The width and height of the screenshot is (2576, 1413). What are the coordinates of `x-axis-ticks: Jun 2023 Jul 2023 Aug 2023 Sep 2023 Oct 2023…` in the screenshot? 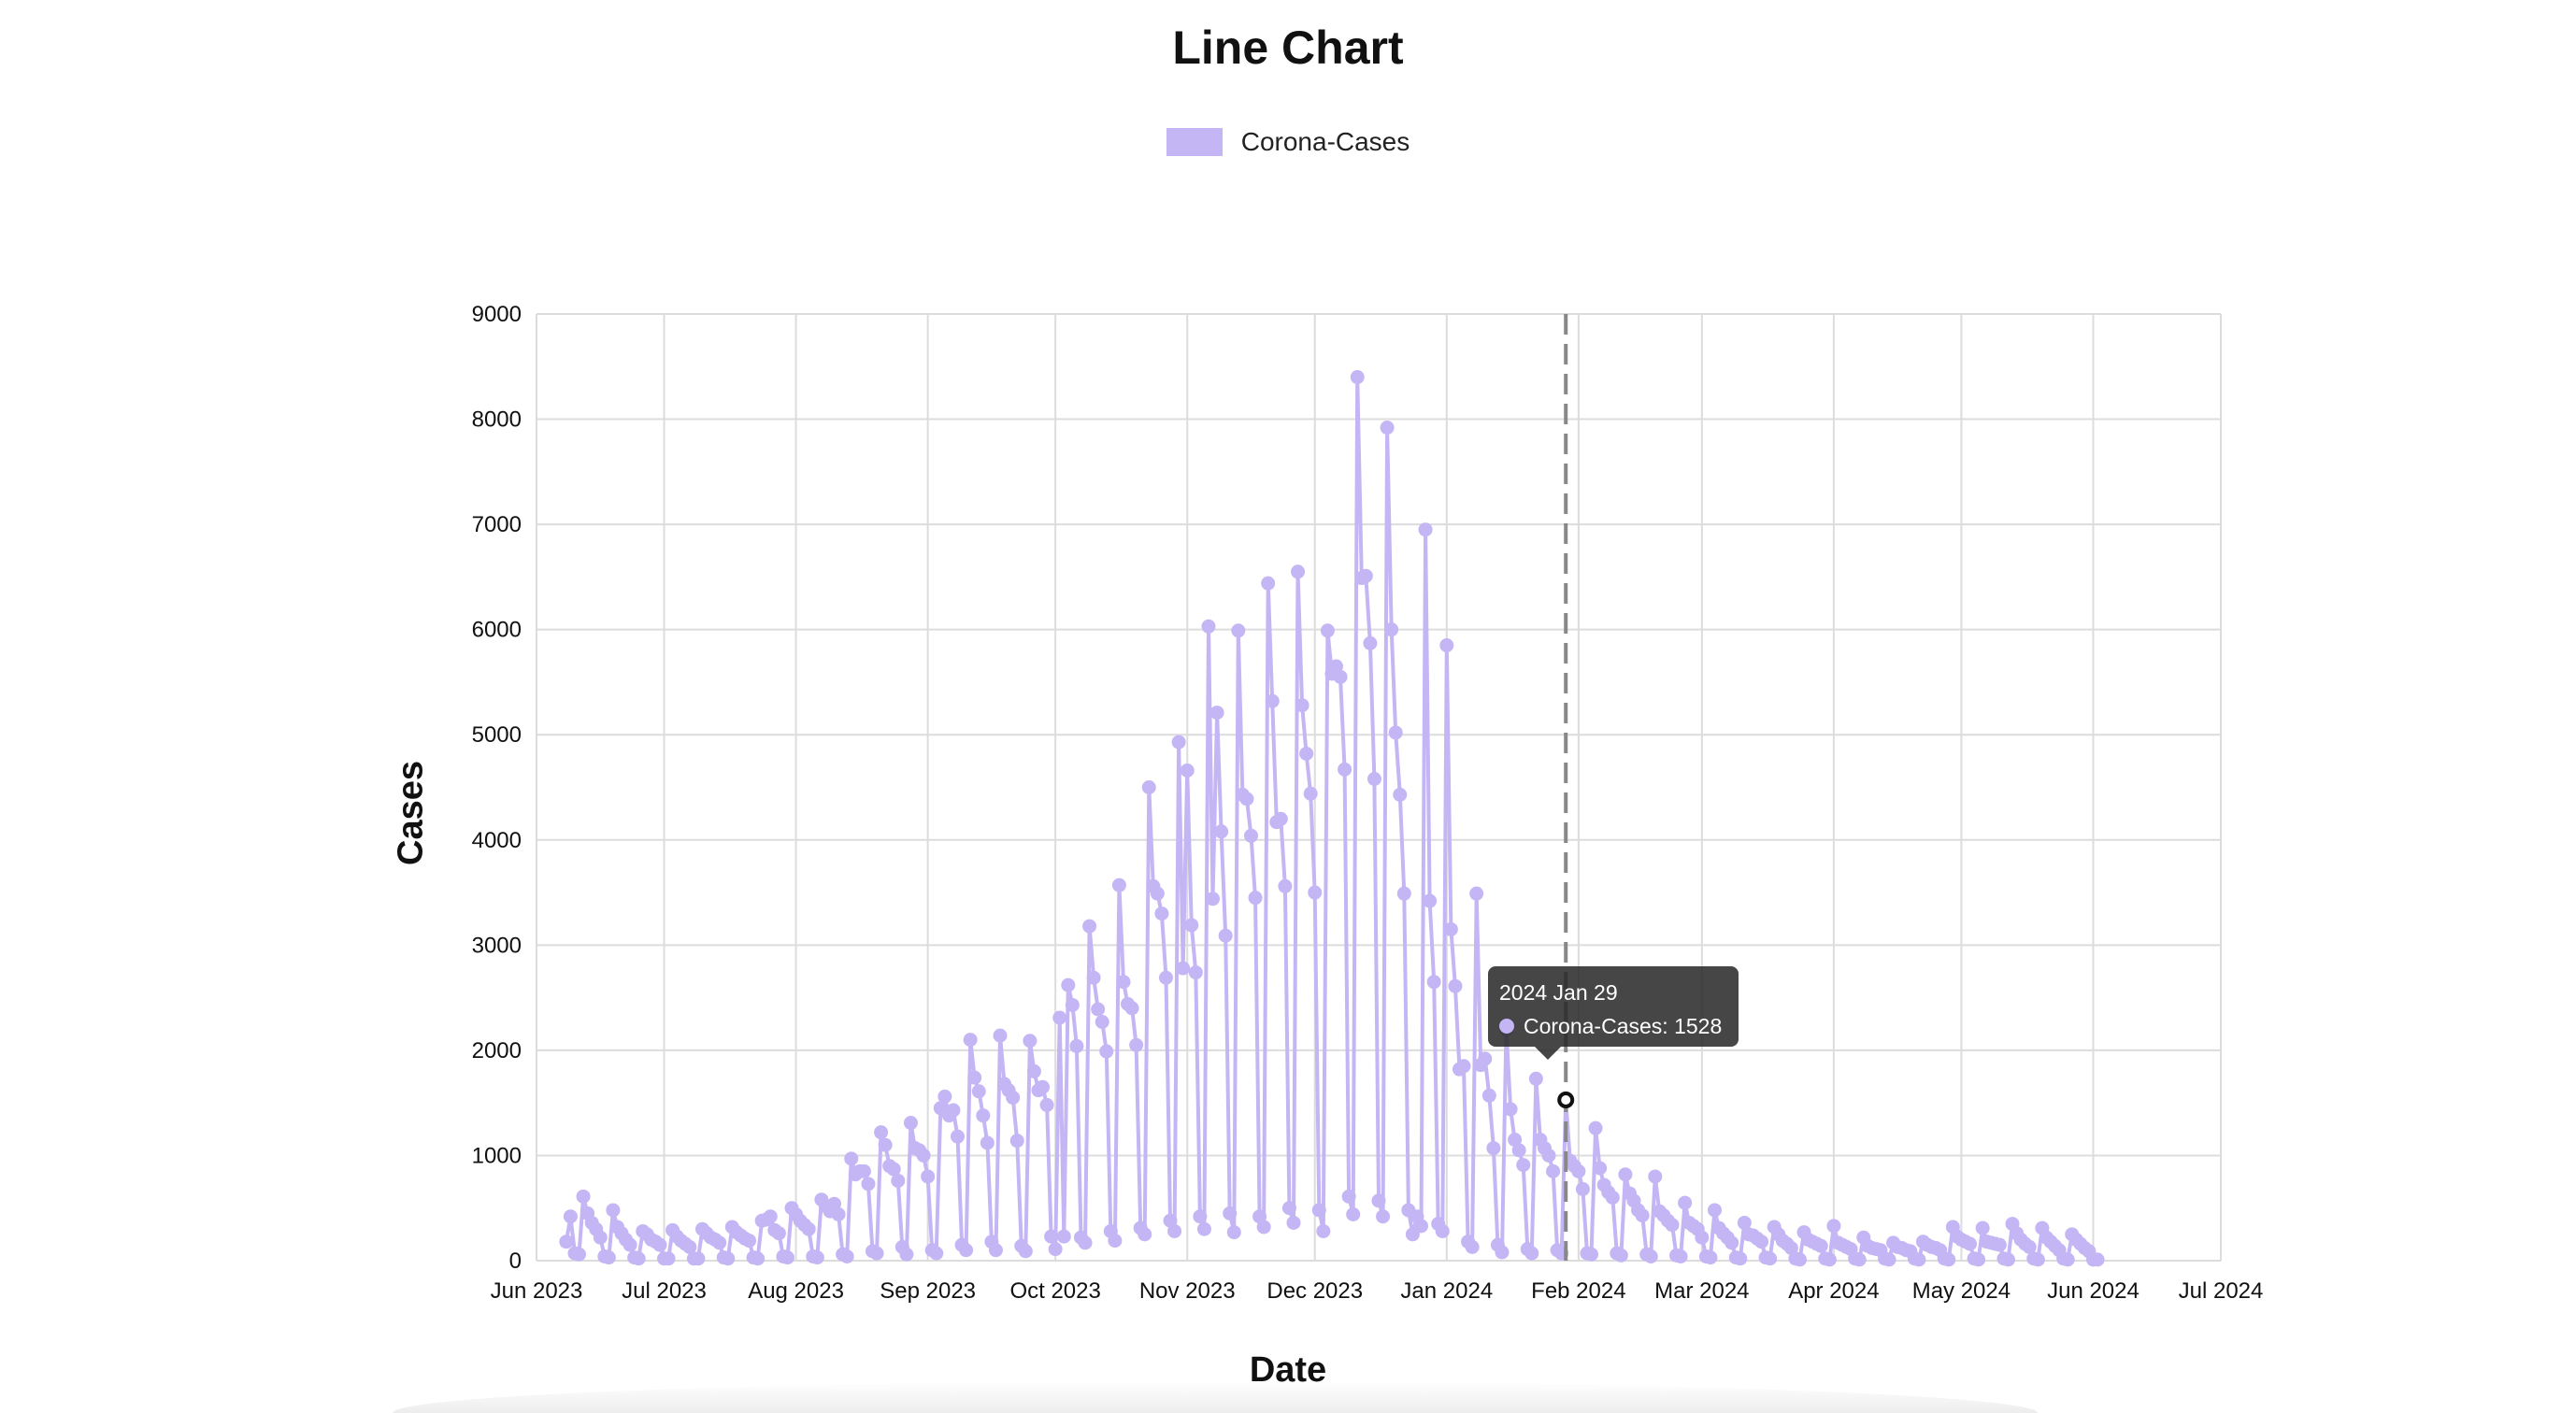 It's located at (1377, 1291).